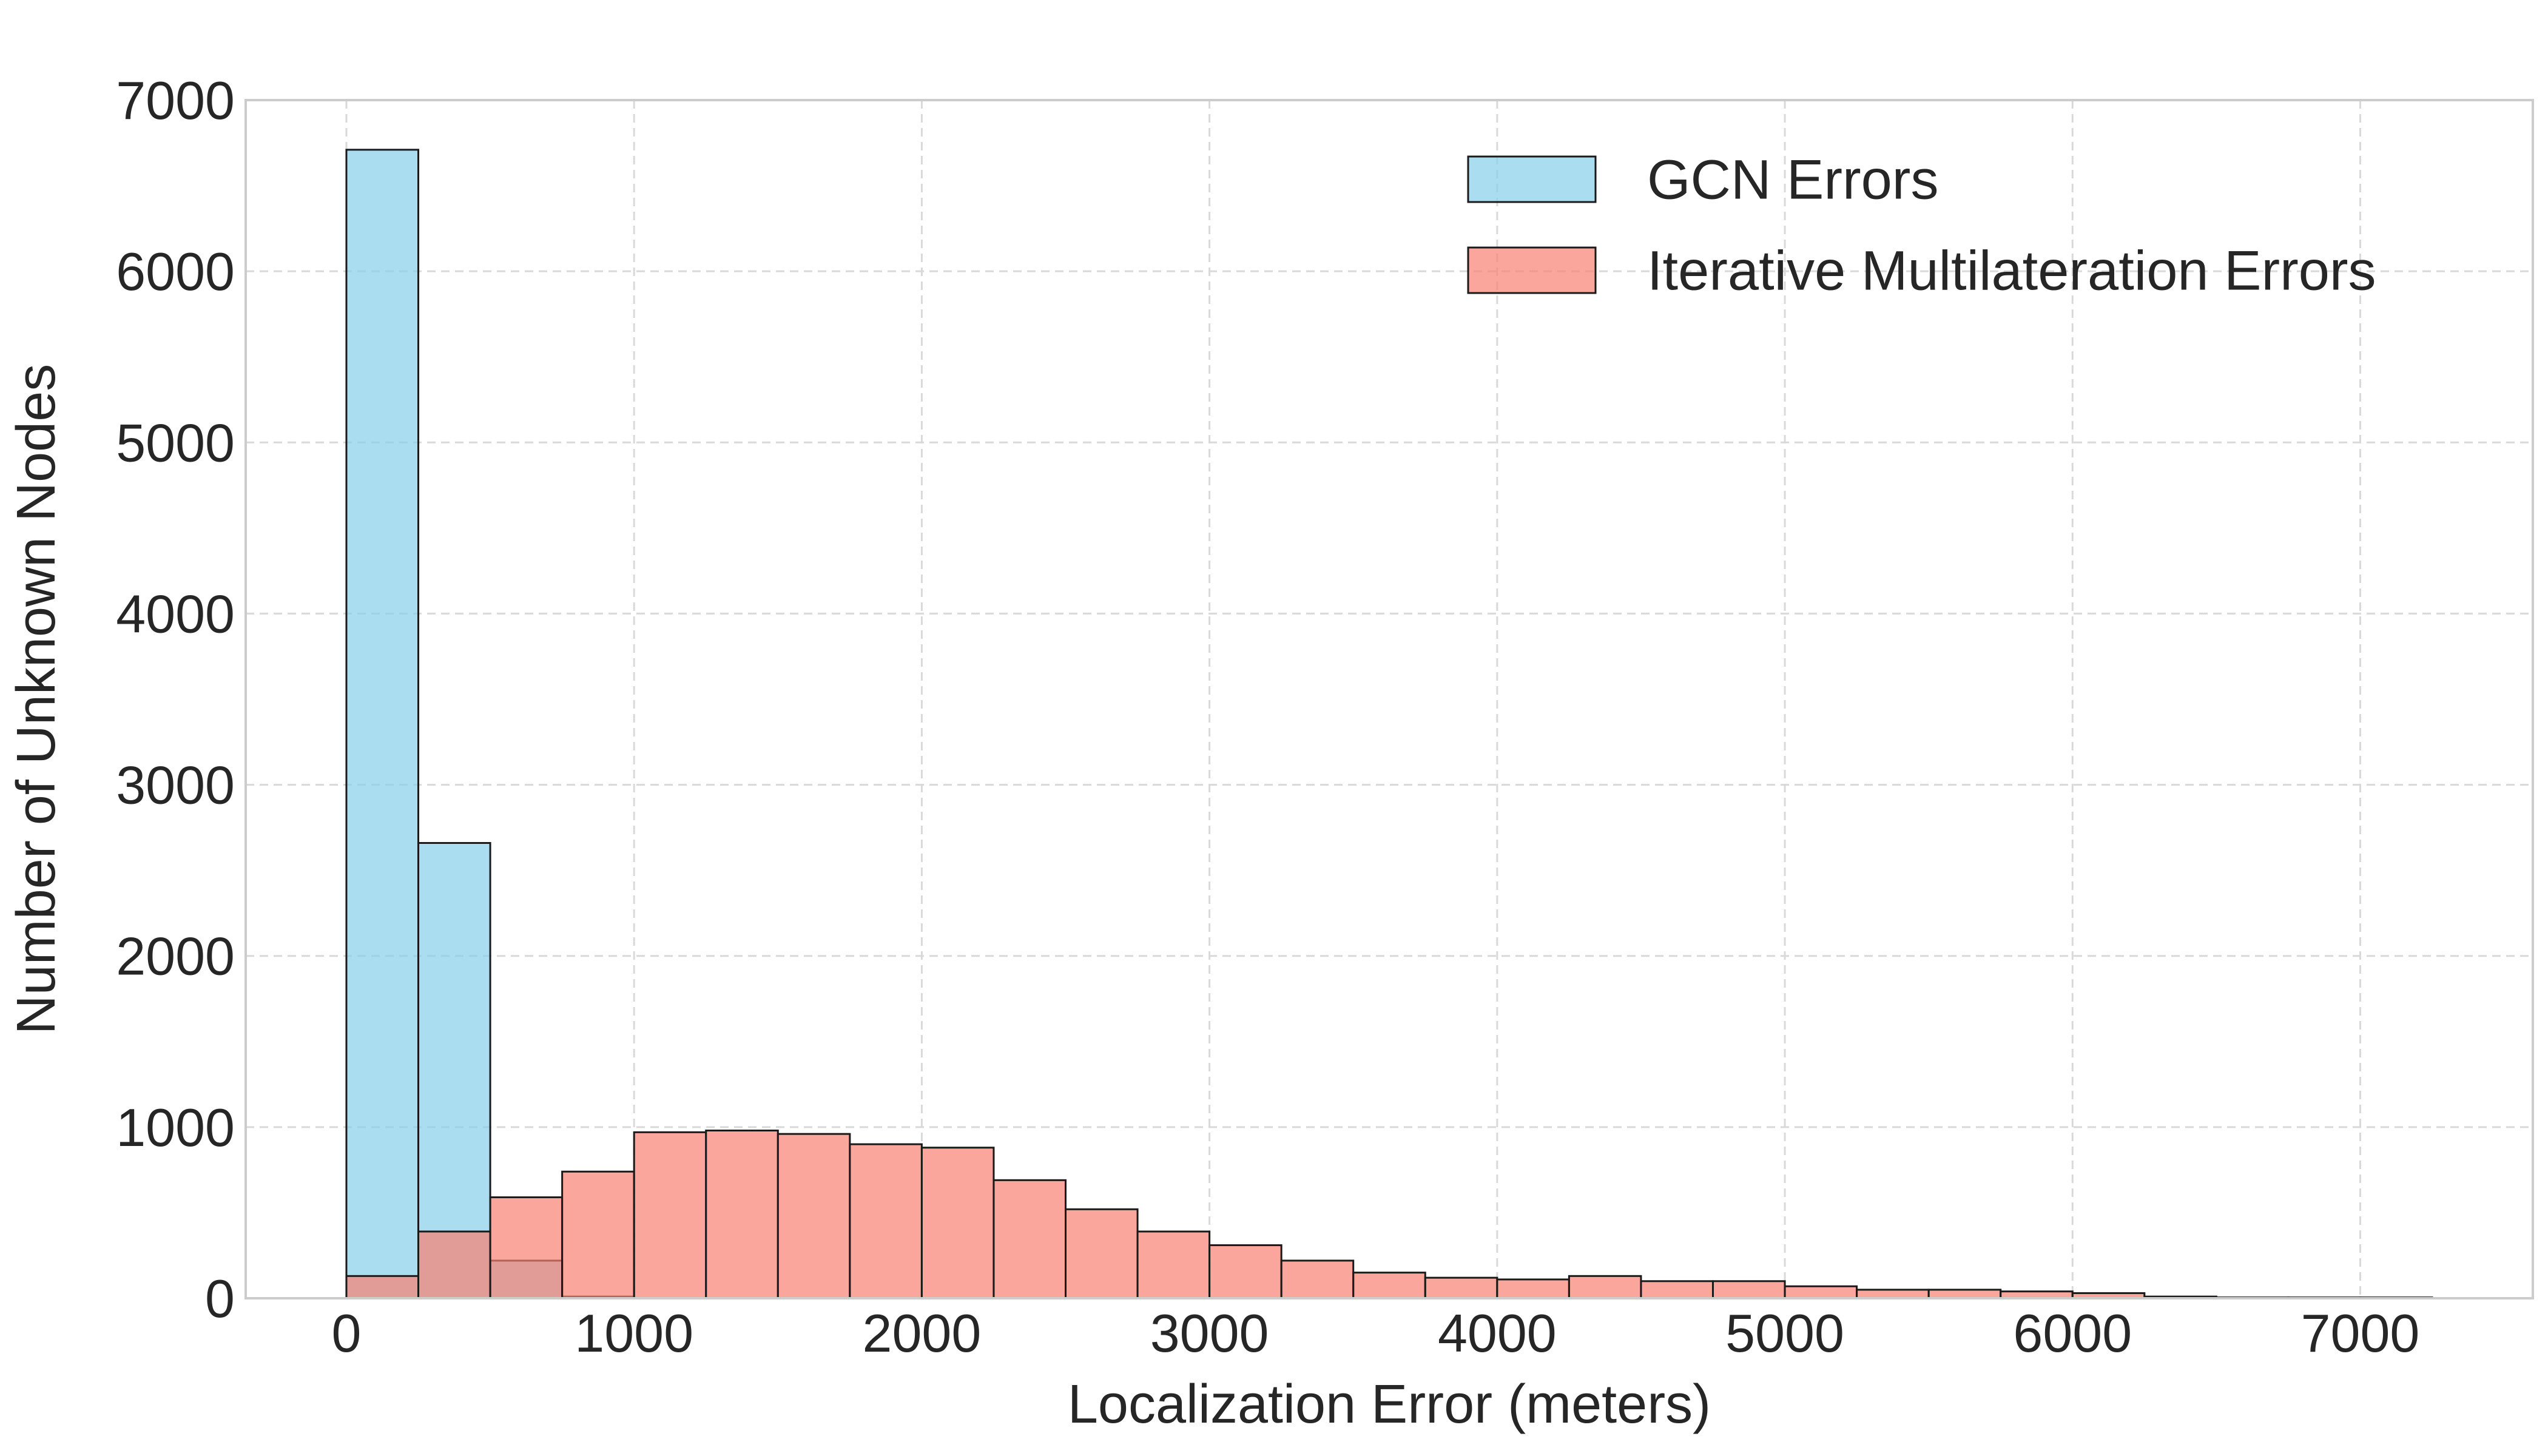 The height and width of the screenshot is (1456, 2548). What do you see at coordinates (175, 785) in the screenshot?
I see `y-tick-label-3: 3000` at bounding box center [175, 785].